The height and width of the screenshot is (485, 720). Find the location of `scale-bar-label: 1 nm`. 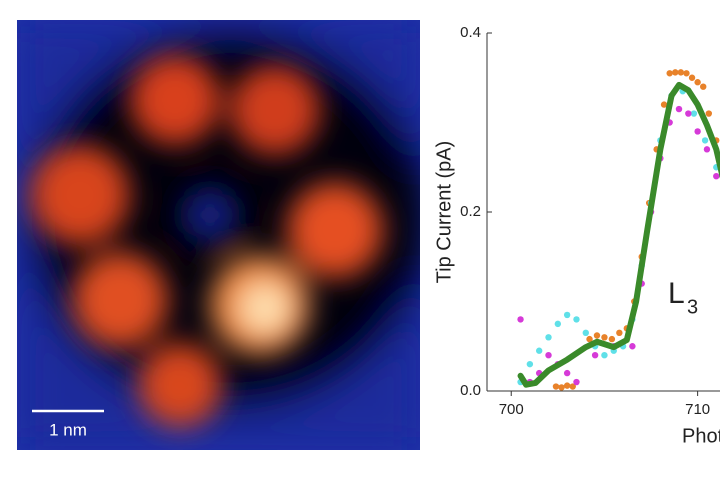

scale-bar-label: 1 nm is located at coordinates (68, 429).